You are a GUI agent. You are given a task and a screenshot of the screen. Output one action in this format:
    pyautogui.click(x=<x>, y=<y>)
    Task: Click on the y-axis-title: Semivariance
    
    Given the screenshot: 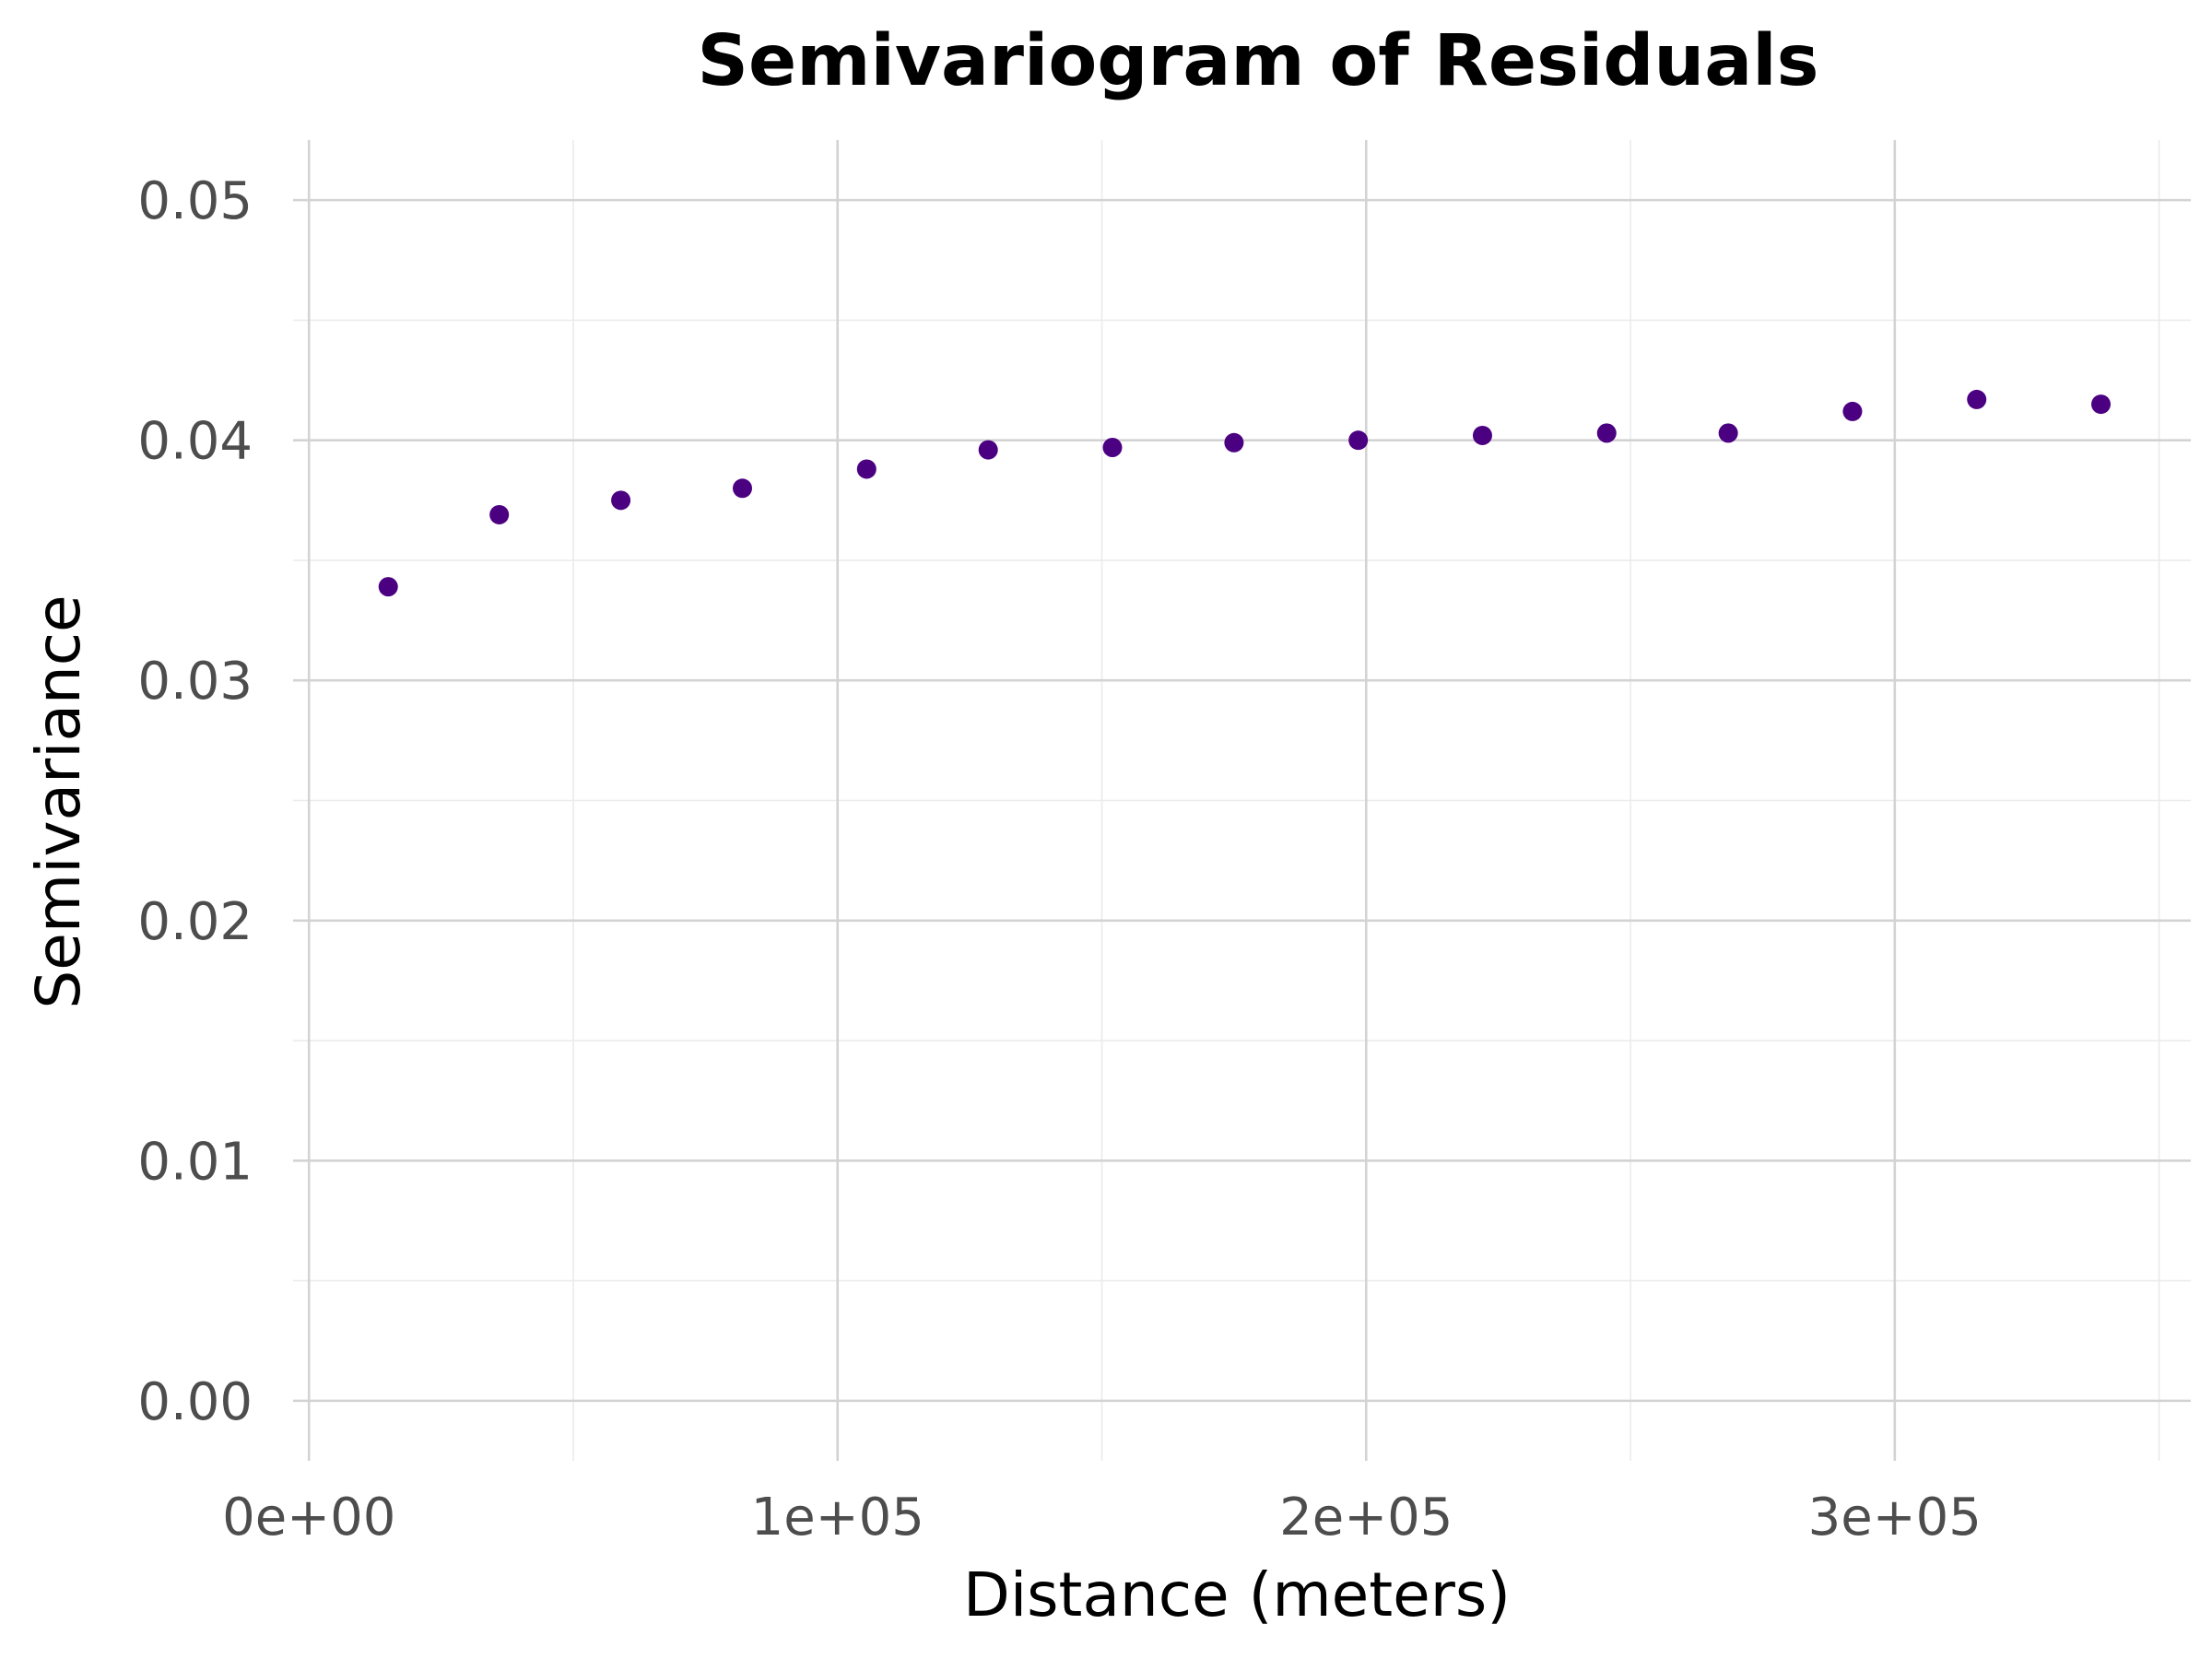 What is the action you would take?
    pyautogui.click(x=58, y=801)
    